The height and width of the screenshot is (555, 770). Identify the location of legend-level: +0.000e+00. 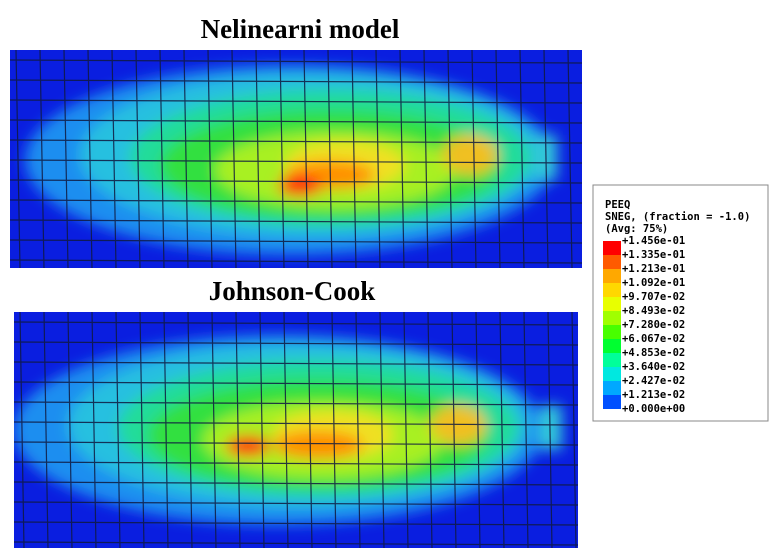
(653, 409).